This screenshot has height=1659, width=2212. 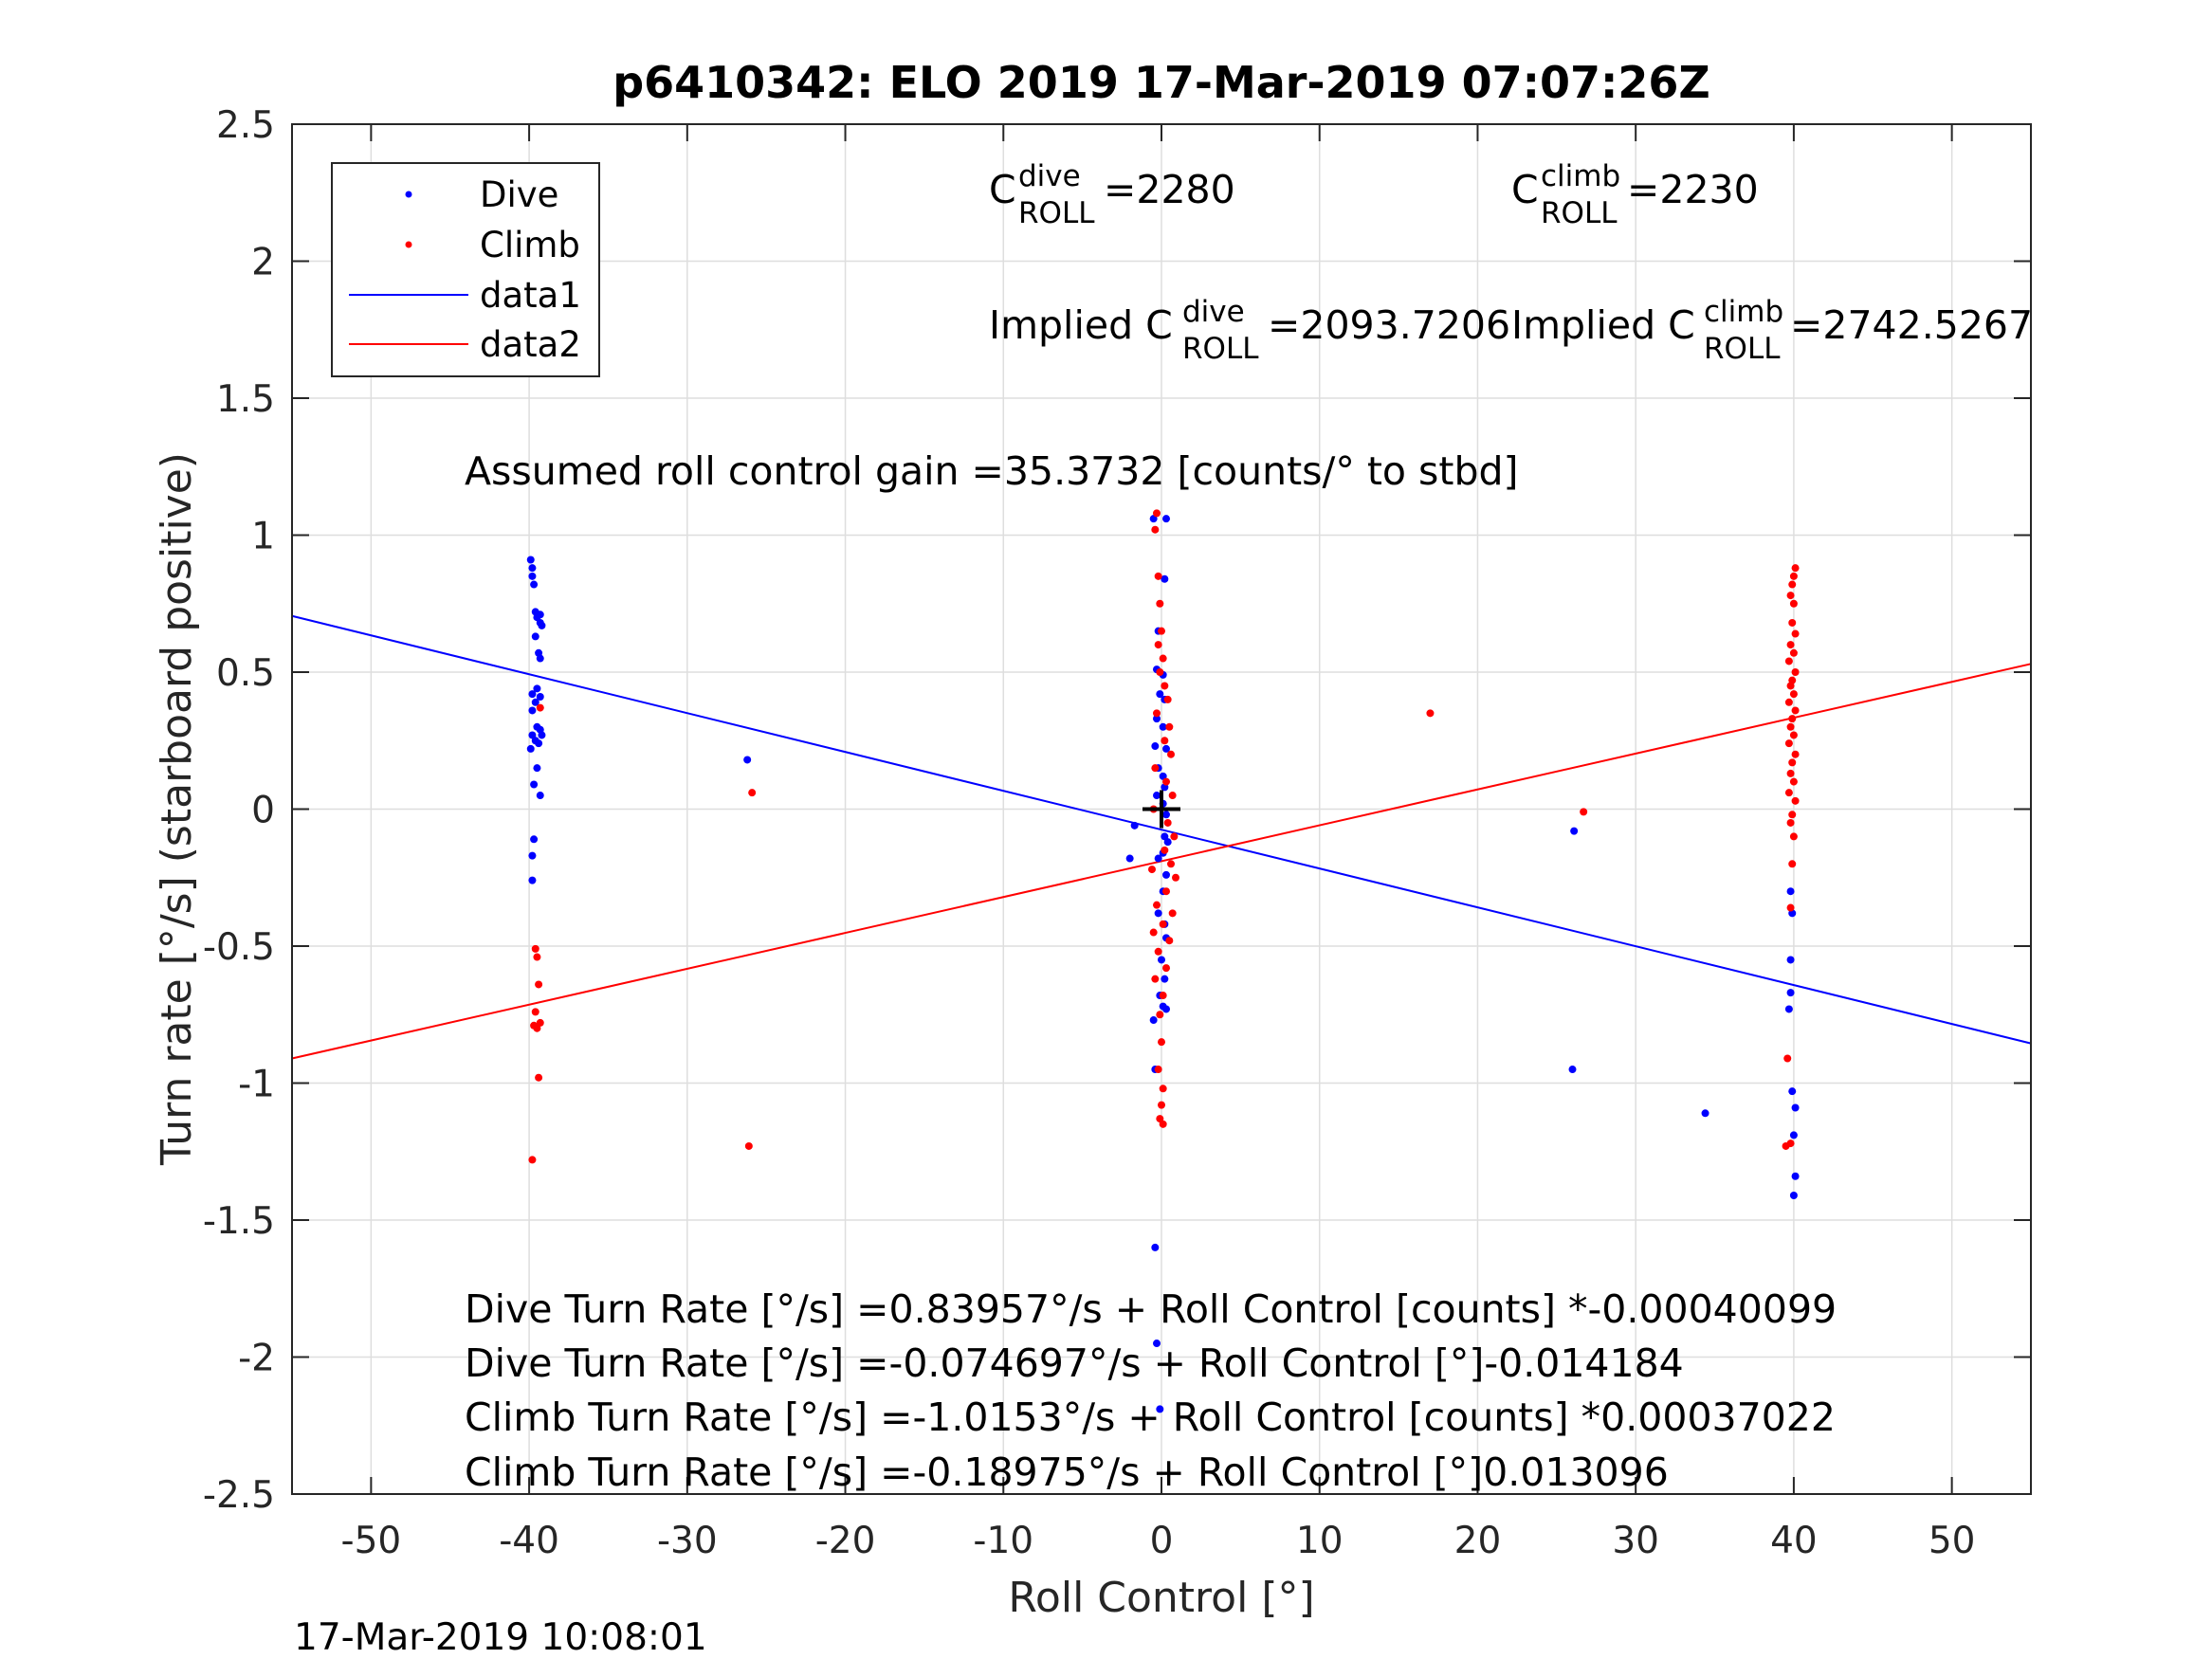 What do you see at coordinates (245, 673) in the screenshot?
I see `y-tick-label: 0.5` at bounding box center [245, 673].